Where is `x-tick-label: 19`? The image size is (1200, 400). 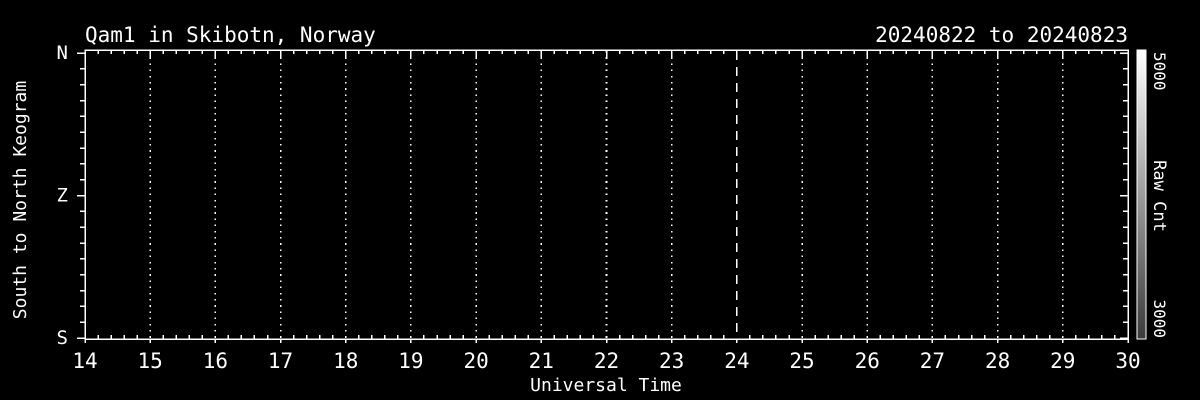 x-tick-label: 19 is located at coordinates (410, 361).